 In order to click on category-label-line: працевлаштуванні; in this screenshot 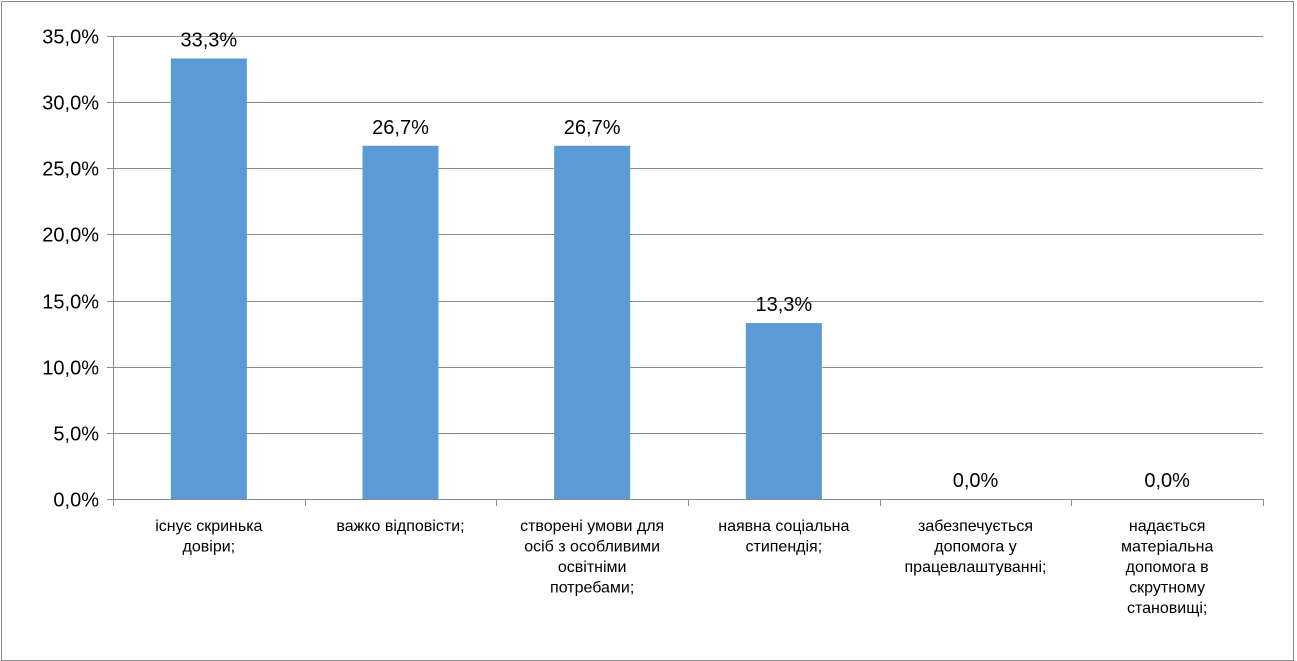, I will do `click(976, 567)`.